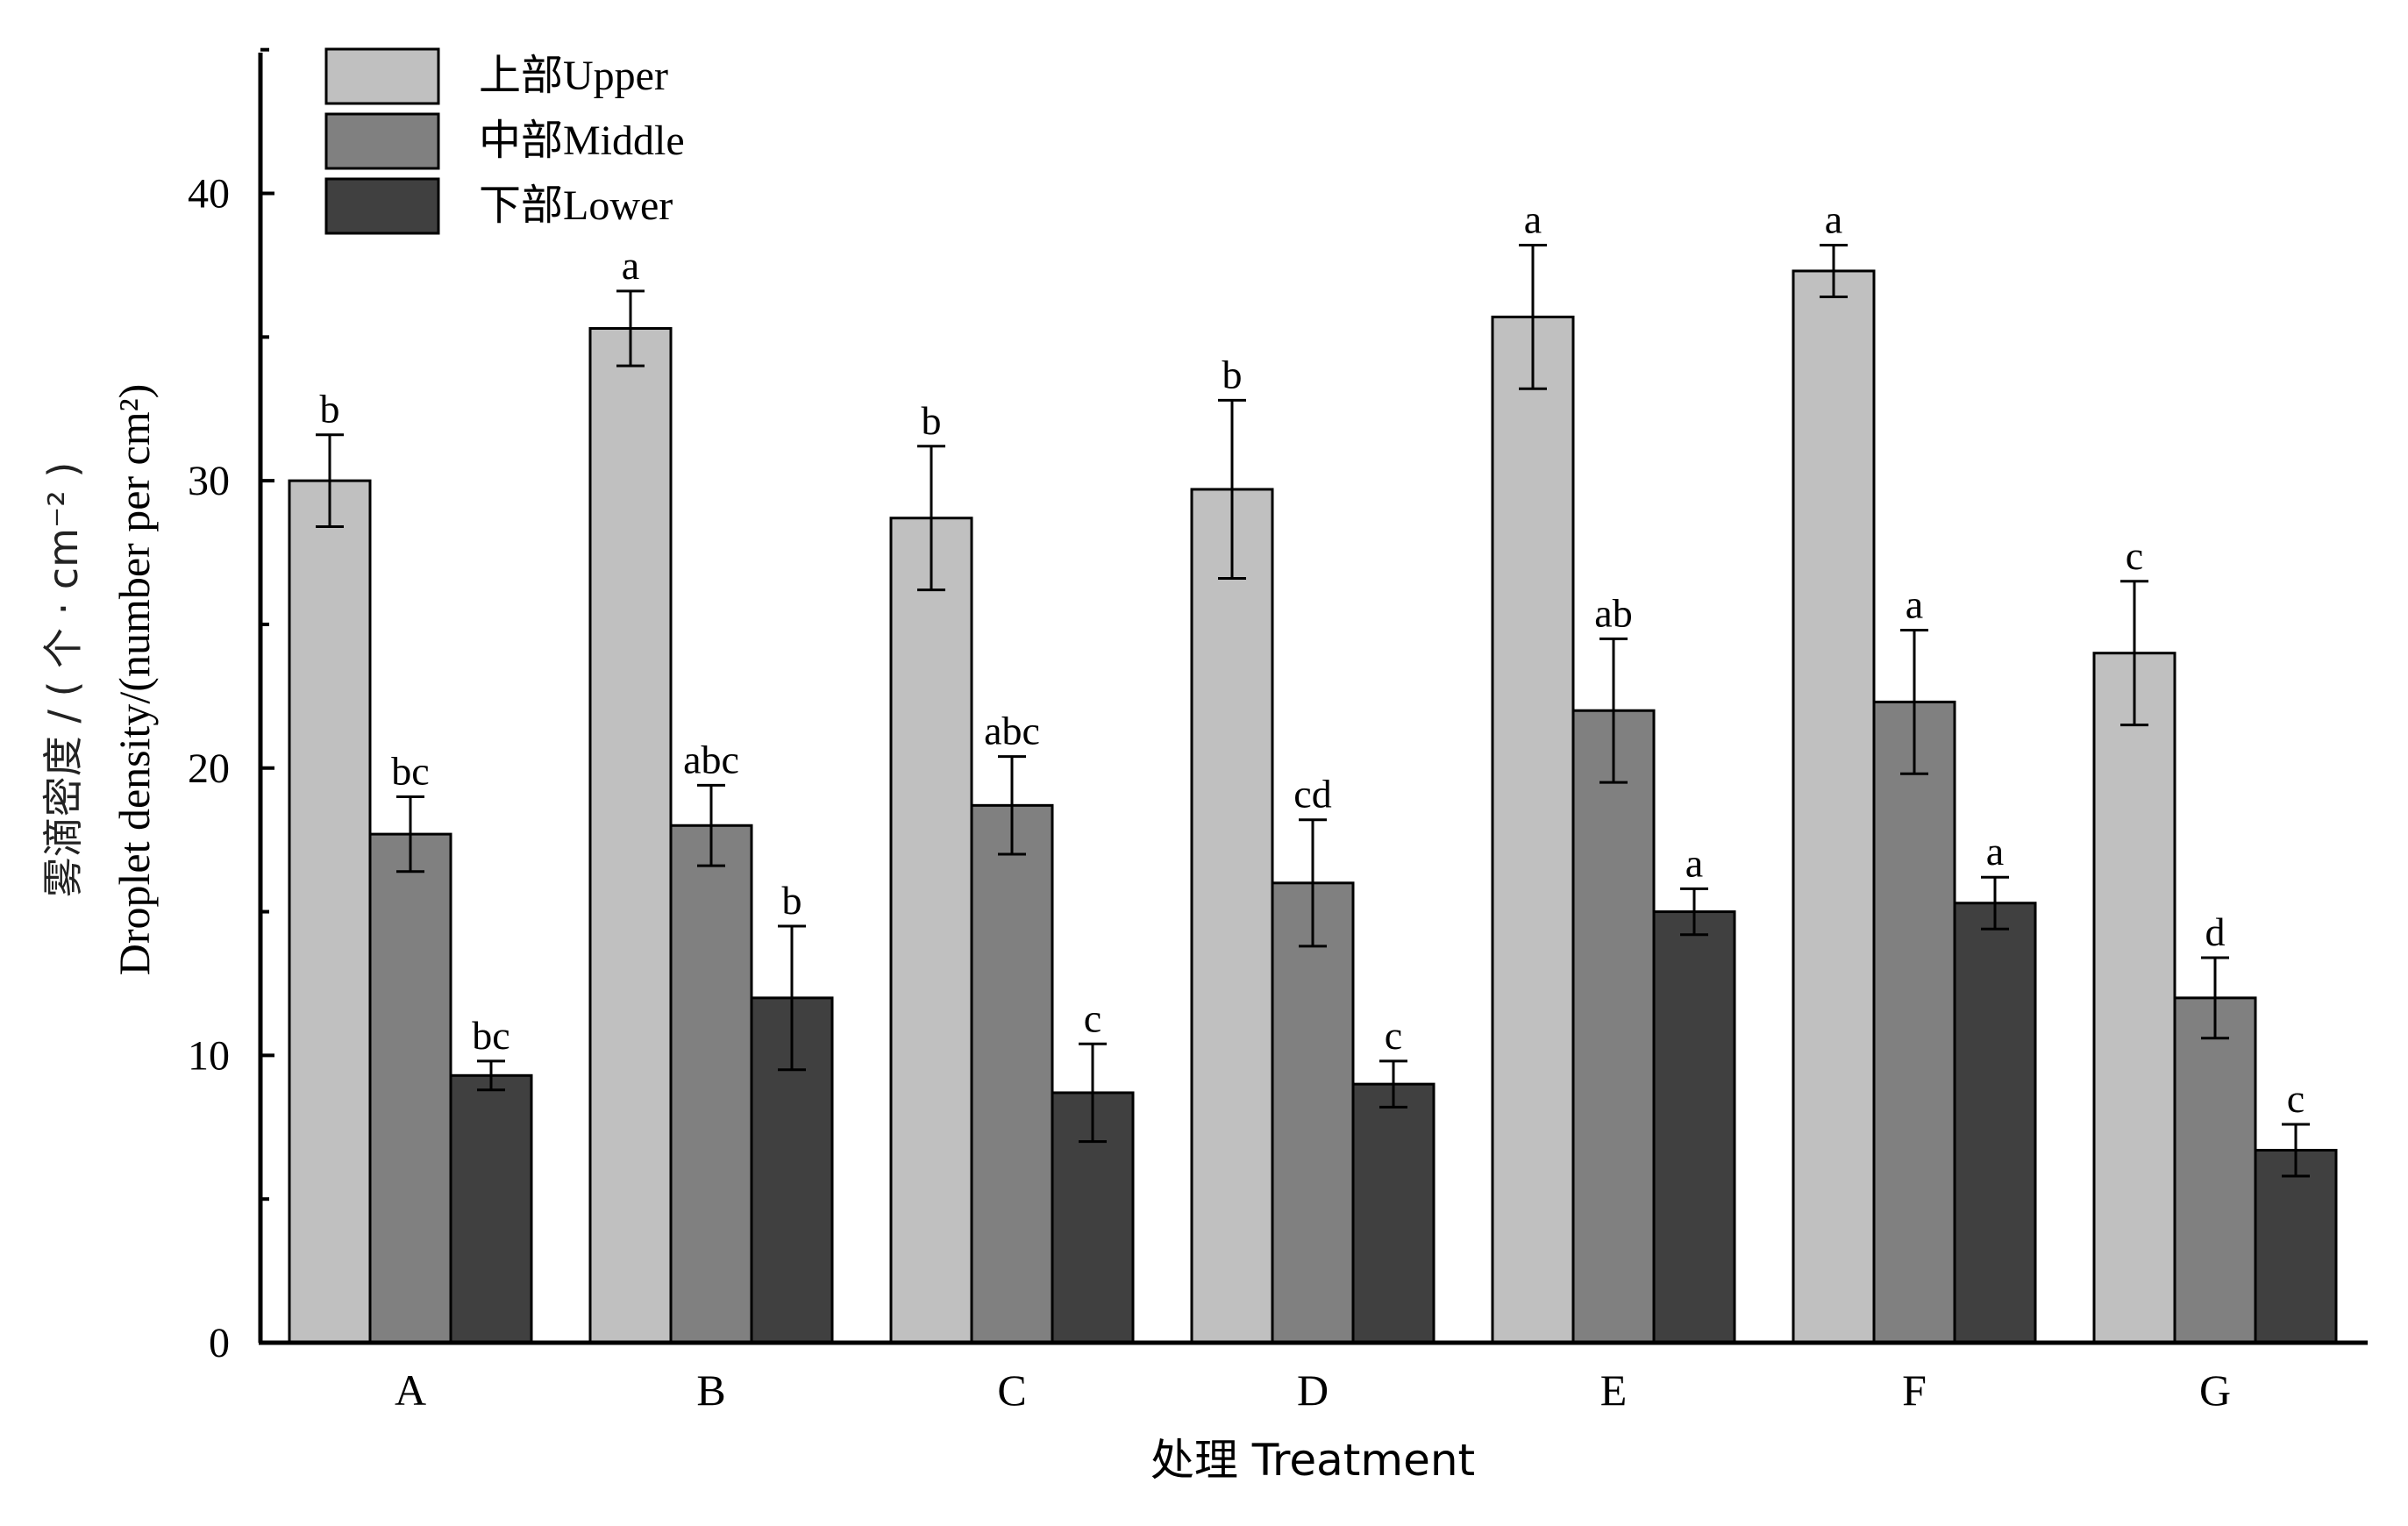 The width and height of the screenshot is (2408, 1526). I want to click on legend-label-2: 下部Lower, so click(576, 206).